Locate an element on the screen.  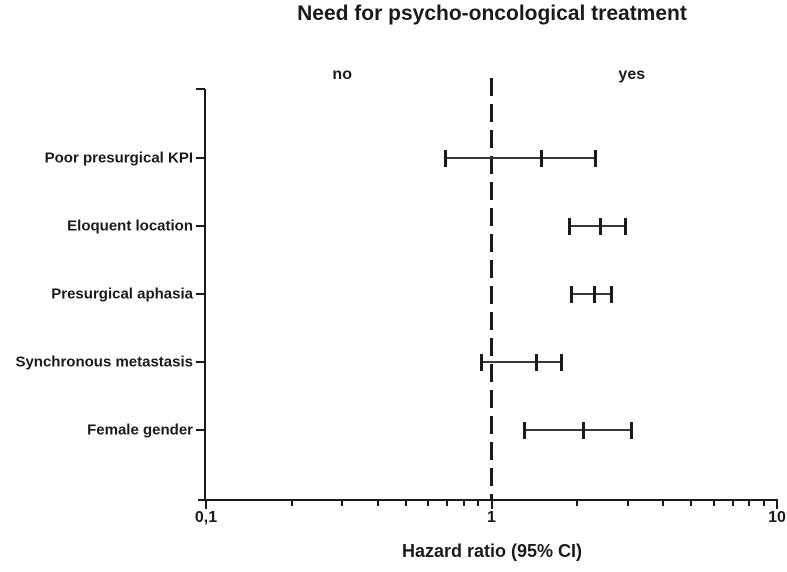
x-axis-tick-label: 10 is located at coordinates (777, 517).